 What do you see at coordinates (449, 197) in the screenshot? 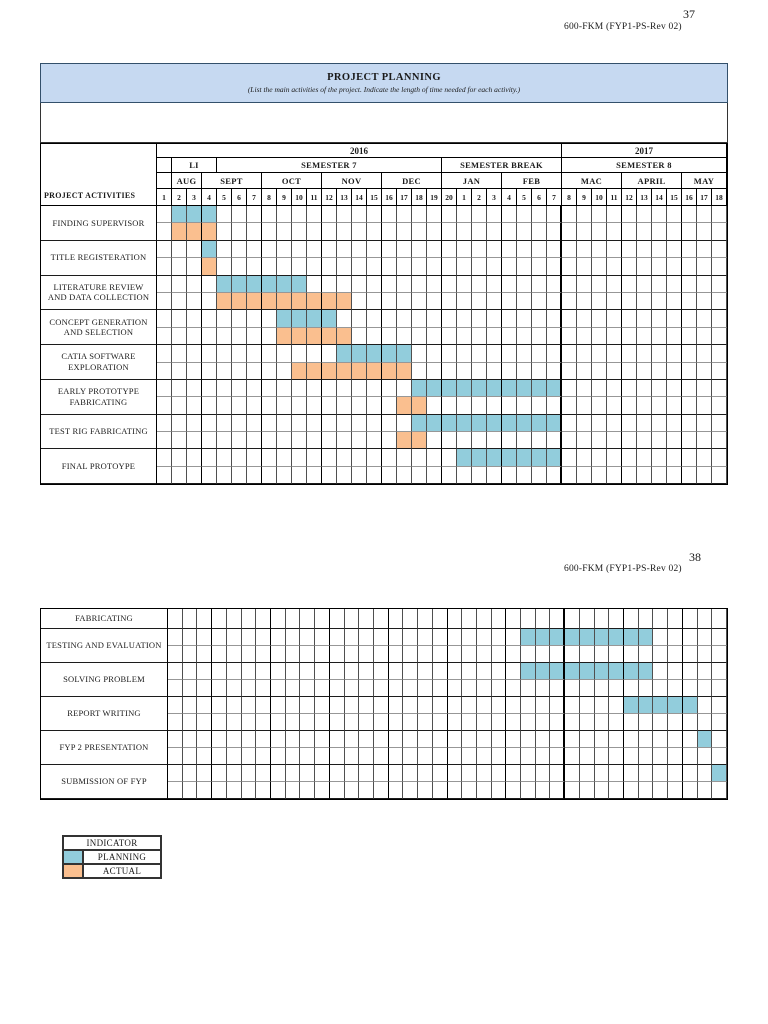
I see `week-number: 20` at bounding box center [449, 197].